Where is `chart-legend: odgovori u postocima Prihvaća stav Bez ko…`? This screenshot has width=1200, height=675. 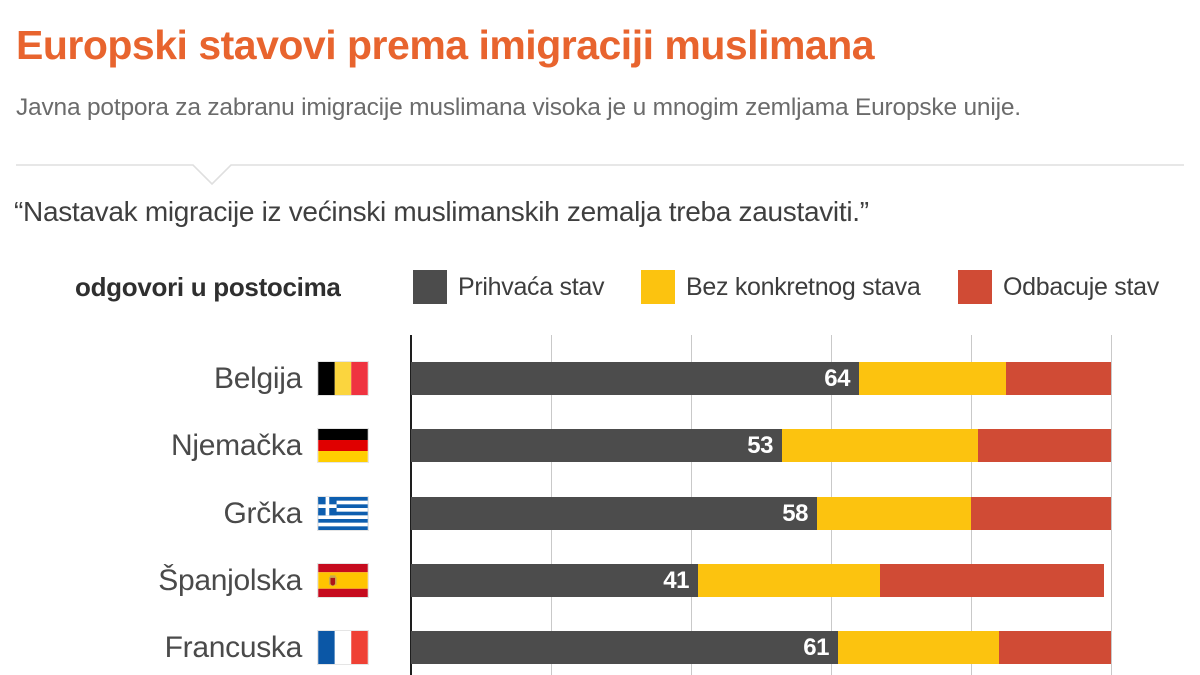
chart-legend: odgovori u postocima Prihvaća stav Bez ko… is located at coordinates (600, 287).